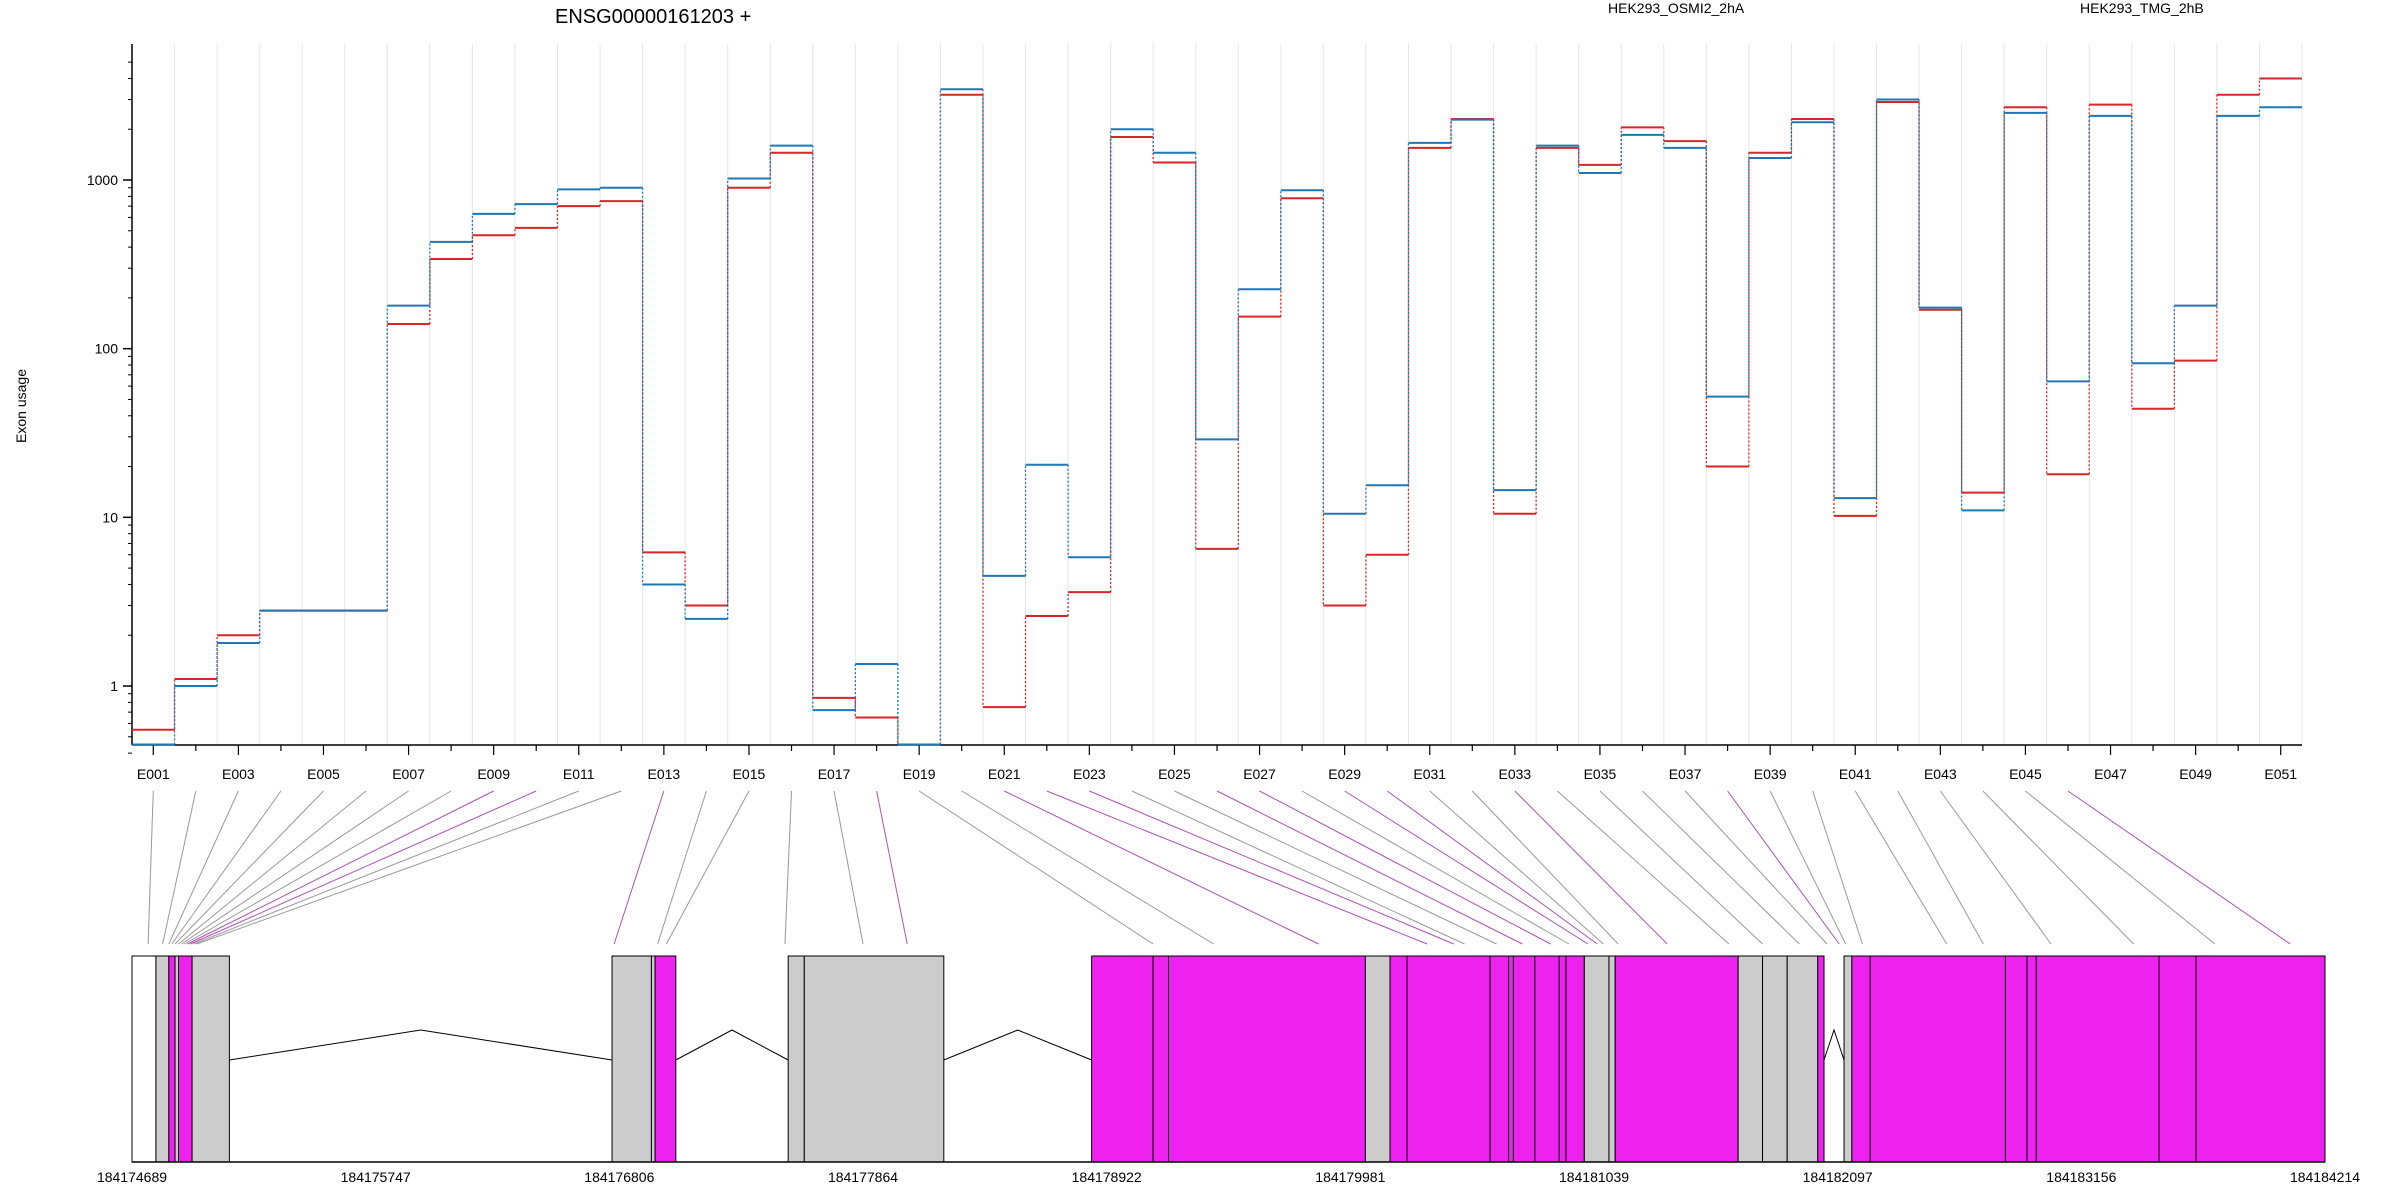  I want to click on x-tick-label: E011, so click(579, 774).